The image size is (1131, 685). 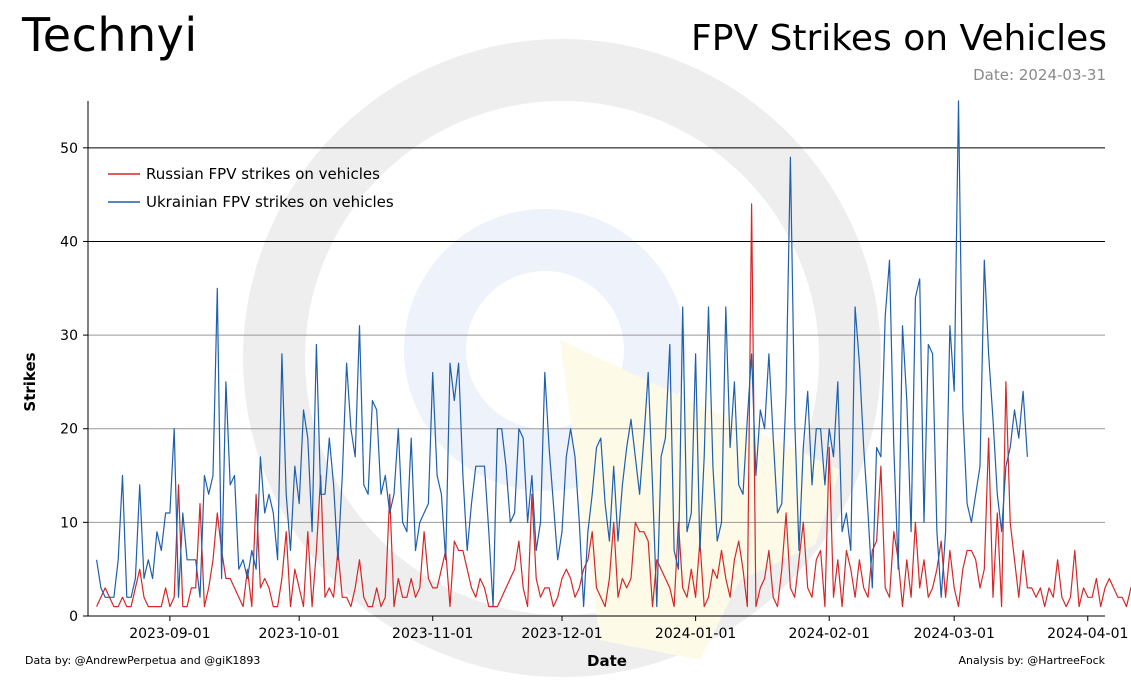 What do you see at coordinates (69, 336) in the screenshot?
I see `y-tick-label-30: 30` at bounding box center [69, 336].